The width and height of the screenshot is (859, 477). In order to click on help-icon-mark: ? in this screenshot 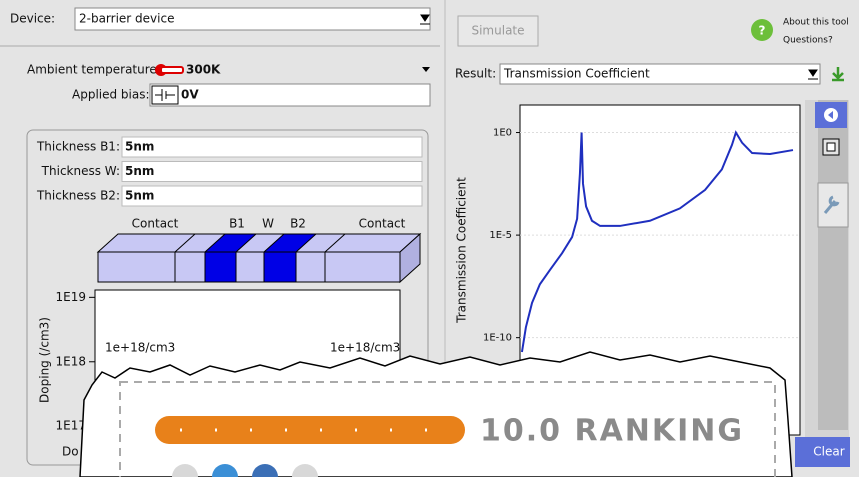, I will do `click(762, 31)`.